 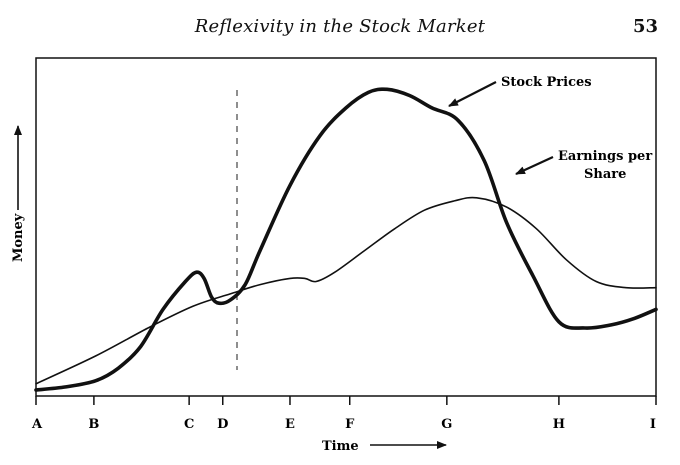 What do you see at coordinates (605, 174) in the screenshot?
I see `annotation-earnings-label-line2: Share` at bounding box center [605, 174].